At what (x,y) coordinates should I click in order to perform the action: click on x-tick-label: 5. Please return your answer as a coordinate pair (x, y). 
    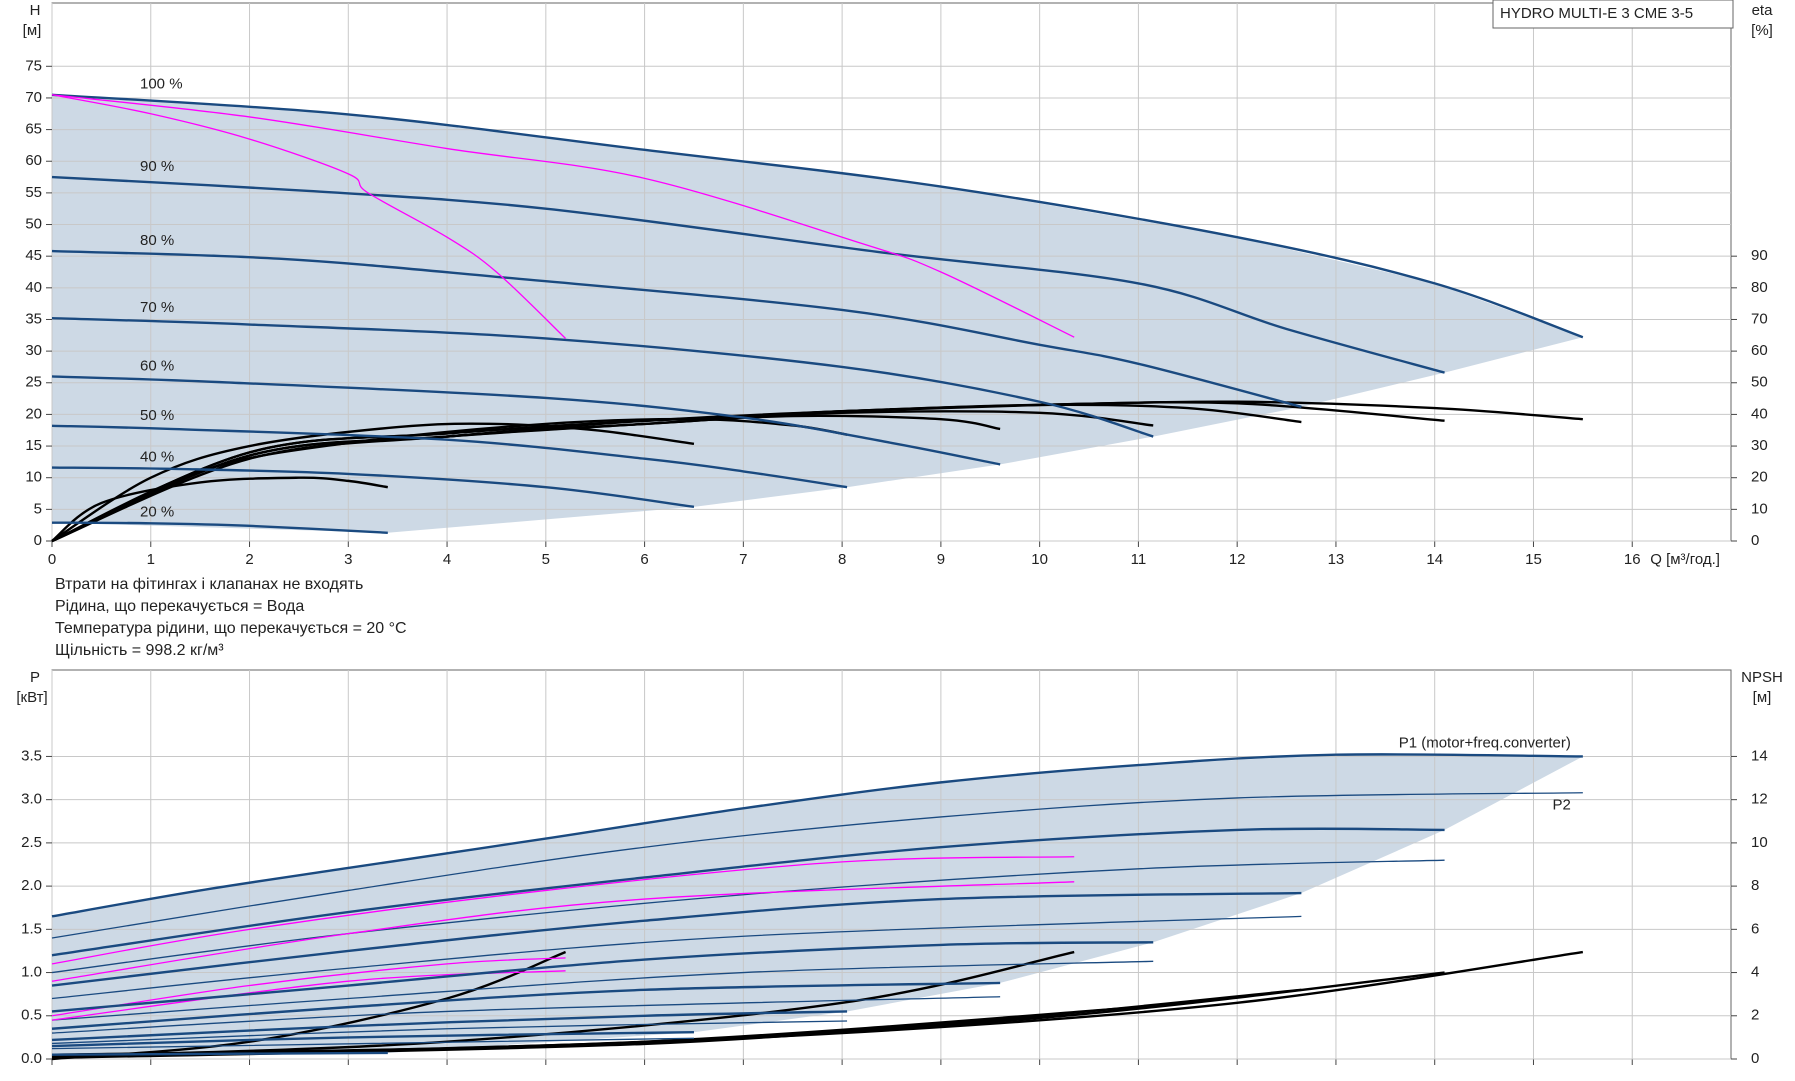
    Looking at the image, I should click on (546, 559).